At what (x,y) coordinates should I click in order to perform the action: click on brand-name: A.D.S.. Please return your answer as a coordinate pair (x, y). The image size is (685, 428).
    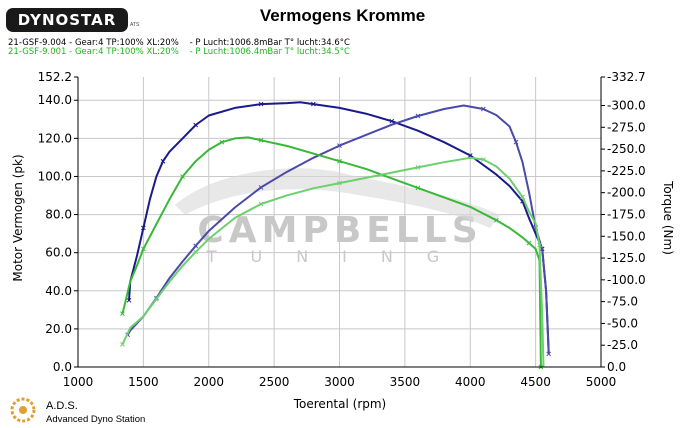
    Looking at the image, I should click on (62, 406).